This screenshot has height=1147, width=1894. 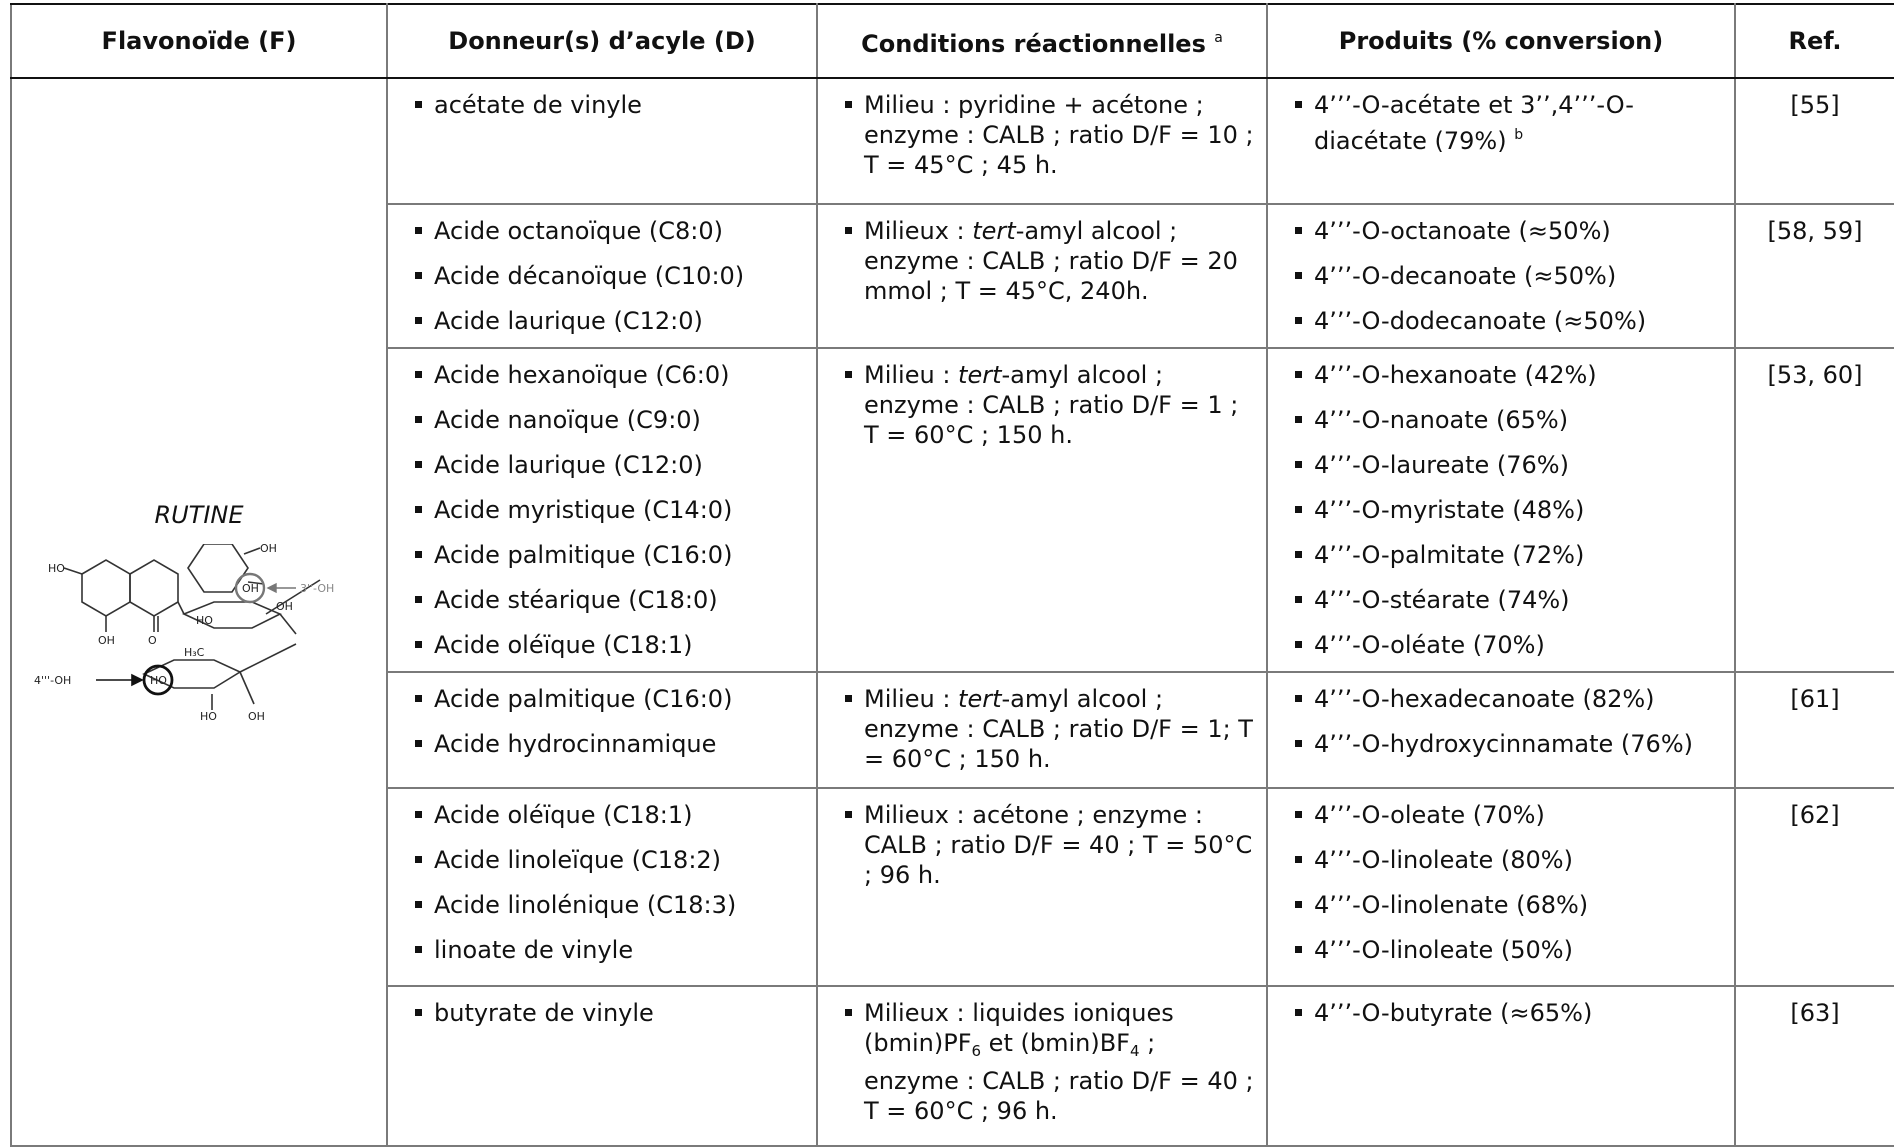 I want to click on product-note: b, so click(x=1519, y=135).